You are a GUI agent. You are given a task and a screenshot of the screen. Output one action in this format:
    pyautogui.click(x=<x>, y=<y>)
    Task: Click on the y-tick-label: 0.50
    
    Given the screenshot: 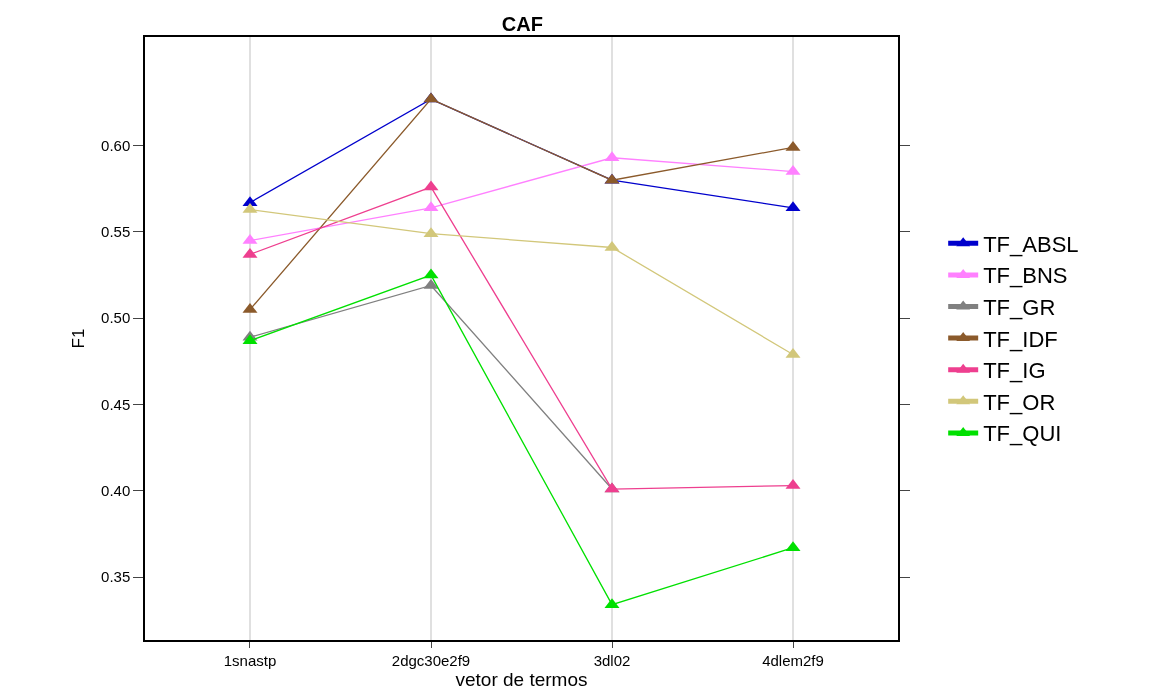 What is the action you would take?
    pyautogui.click(x=116, y=318)
    